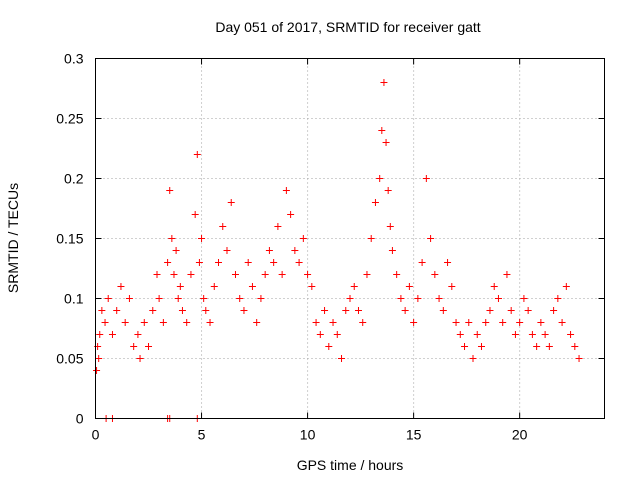  What do you see at coordinates (74, 179) in the screenshot?
I see `y-tick-label: 0.2` at bounding box center [74, 179].